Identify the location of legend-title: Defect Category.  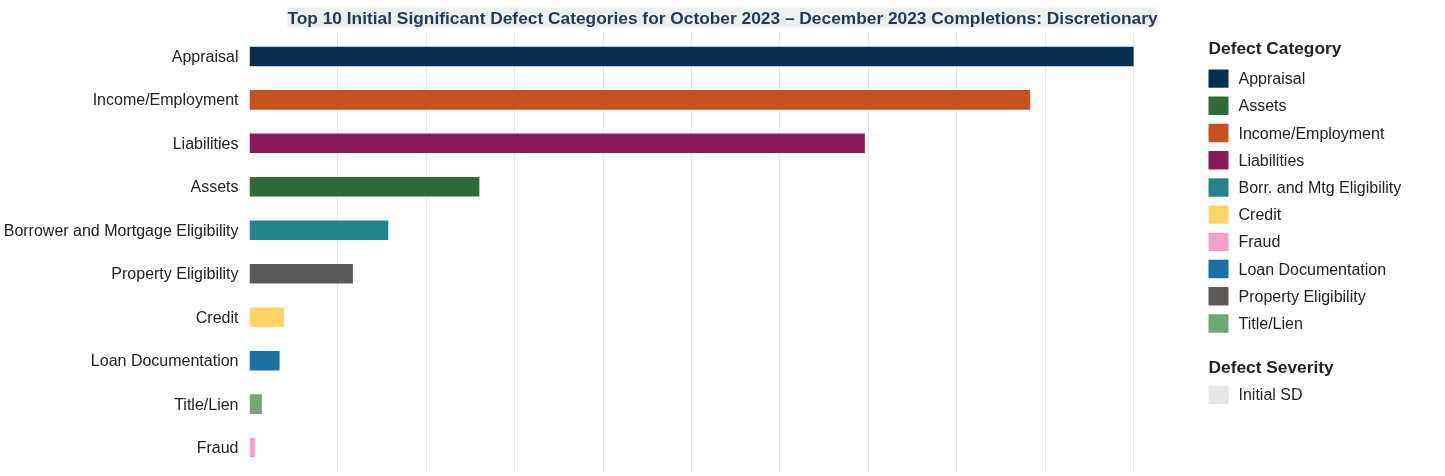
(1275, 48).